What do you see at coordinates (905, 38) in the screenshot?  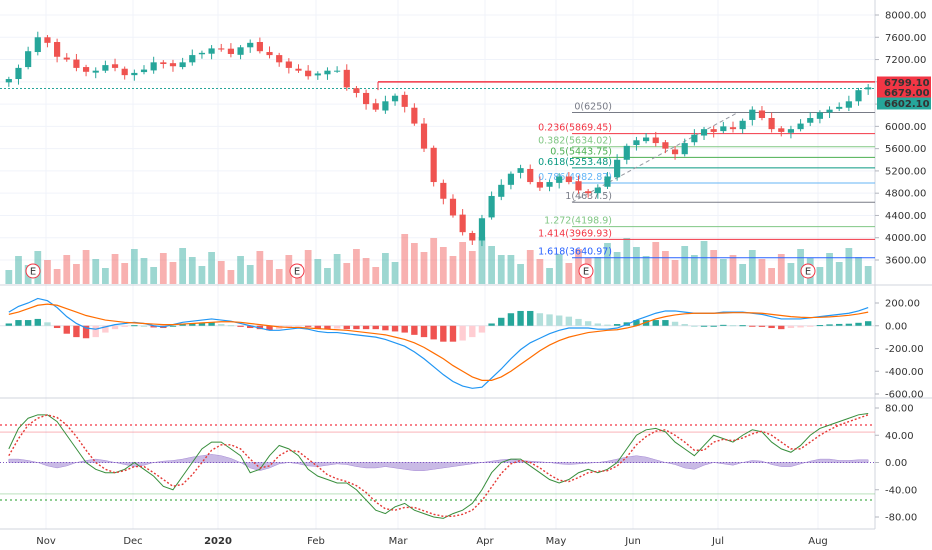 I see `price-tick-label: 7600.00` at bounding box center [905, 38].